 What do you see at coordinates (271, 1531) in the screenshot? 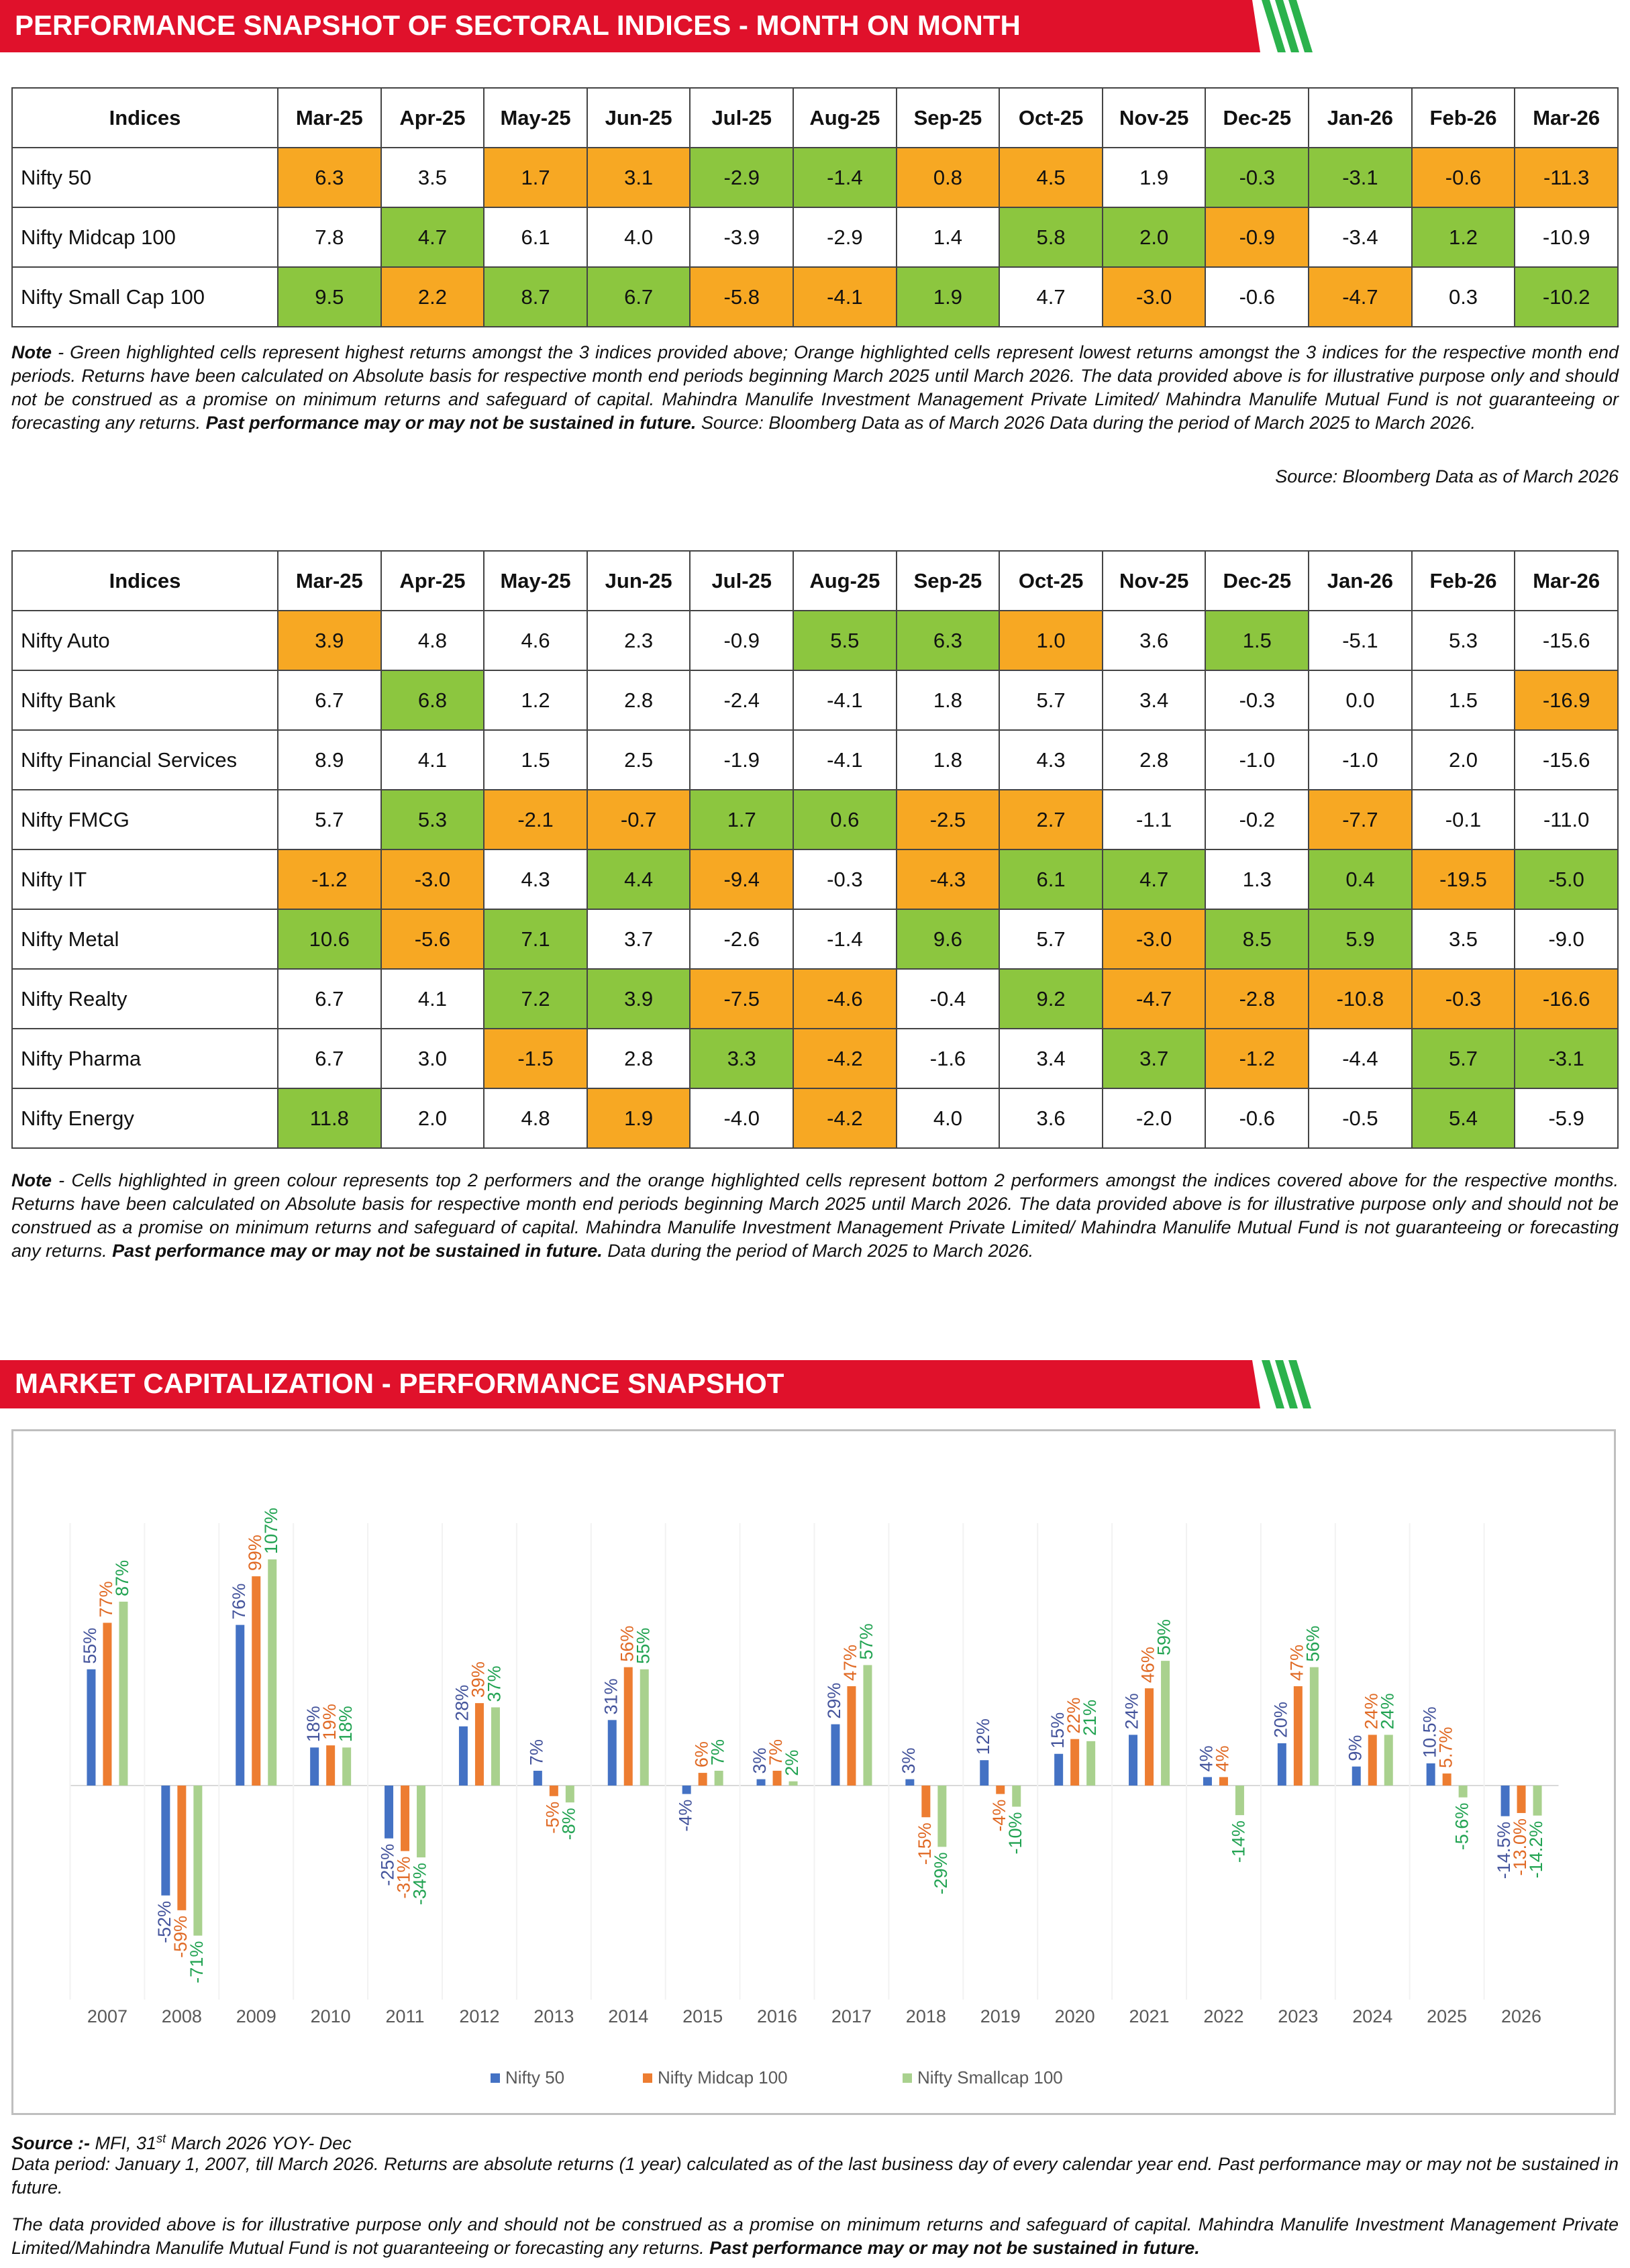
I see `data-label: 107%` at bounding box center [271, 1531].